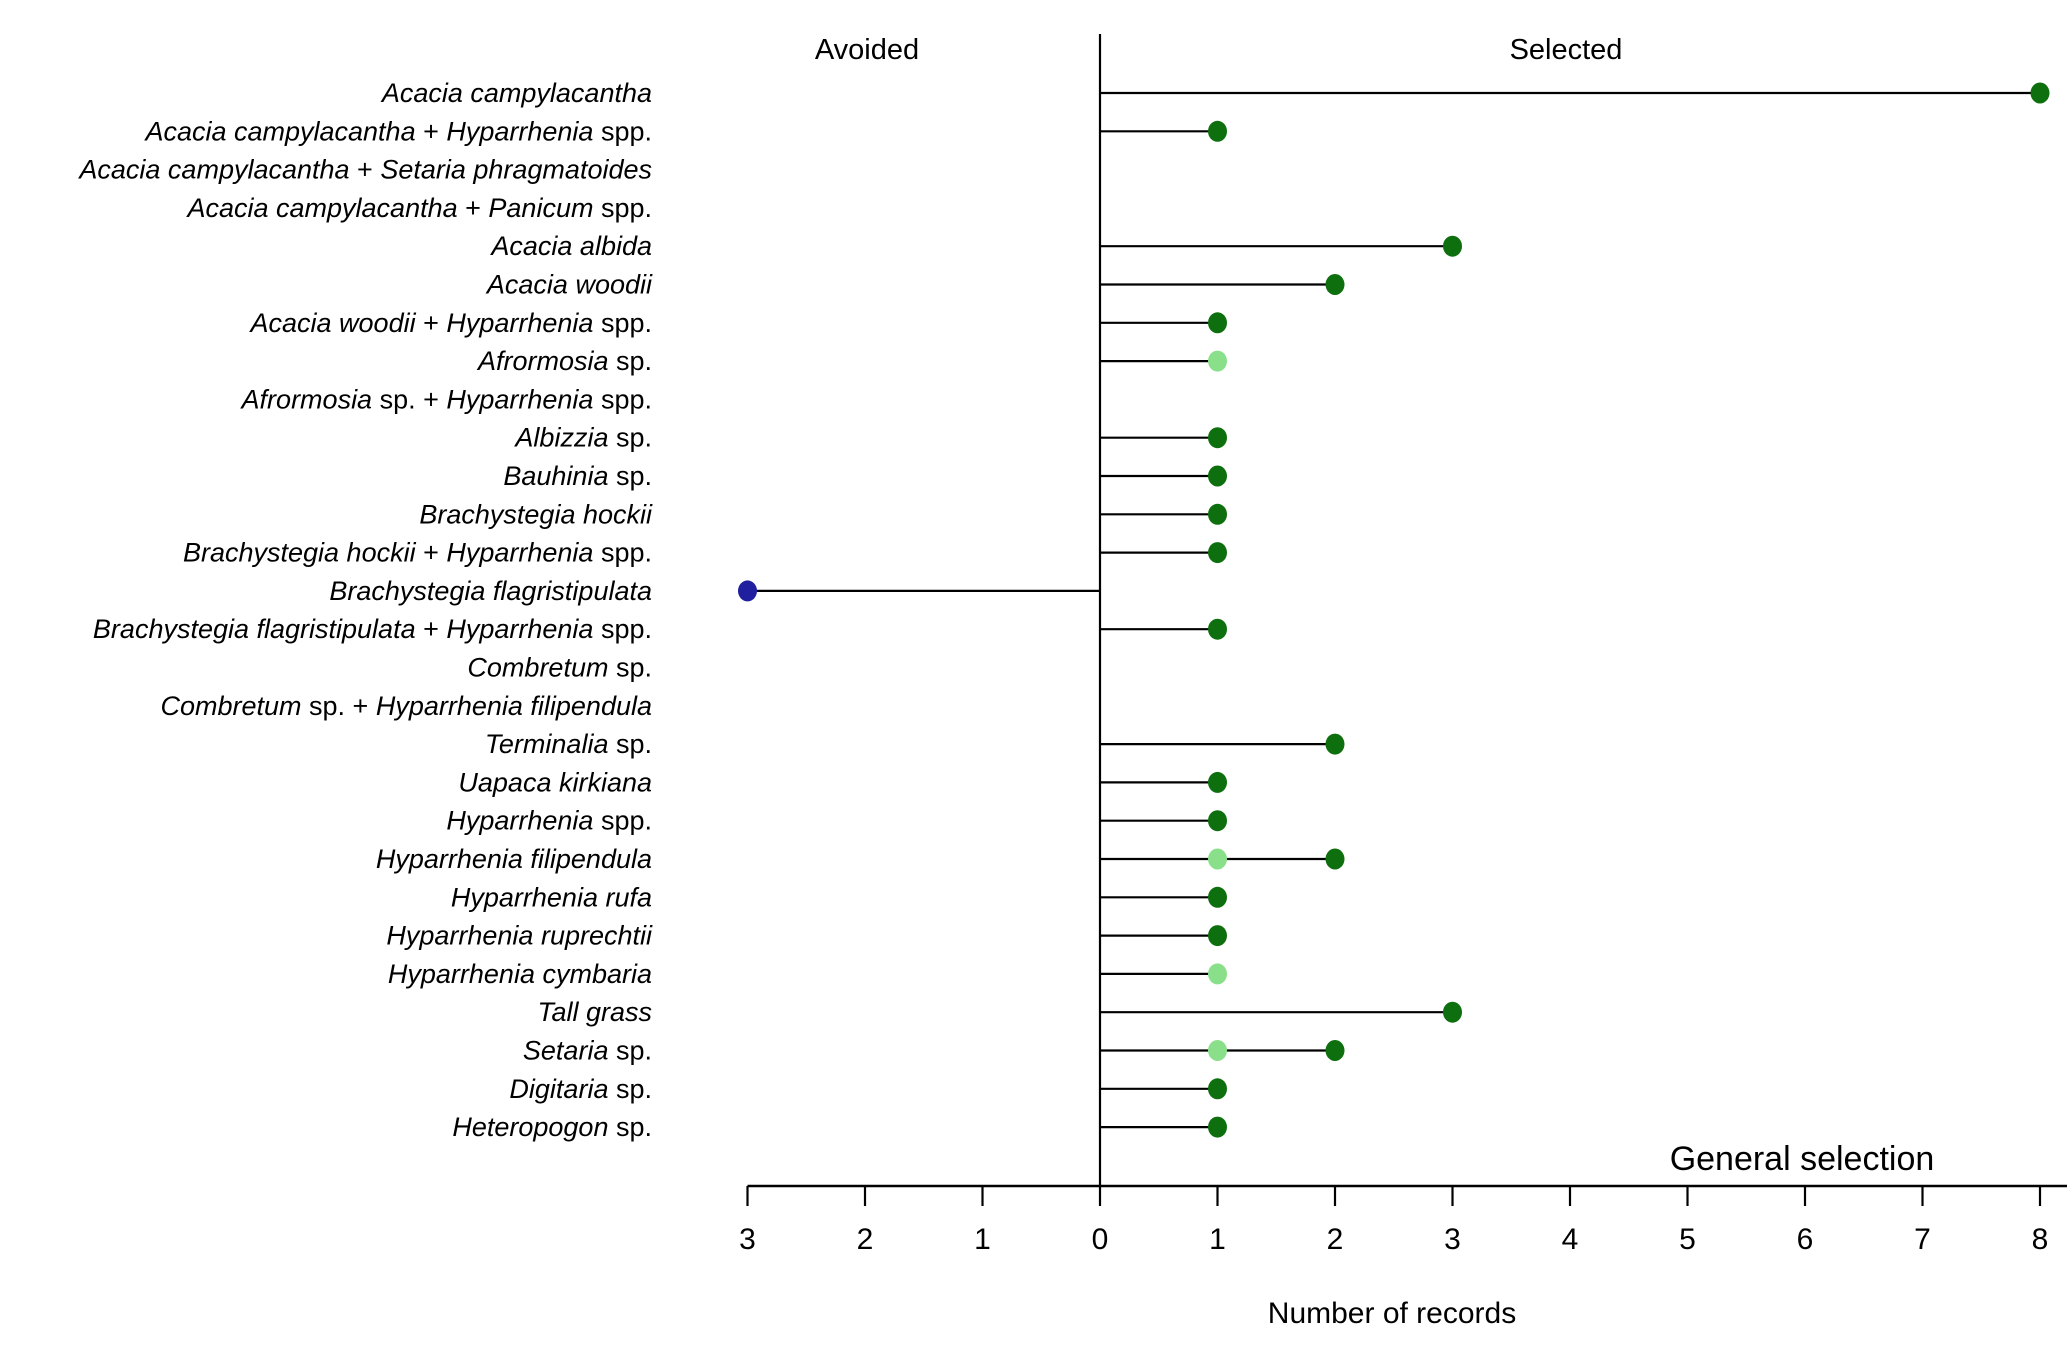 Image resolution: width=2067 pixels, height=1347 pixels. I want to click on row-label: Brachystegia hockii + Hyparrhenia spp., so click(417, 553).